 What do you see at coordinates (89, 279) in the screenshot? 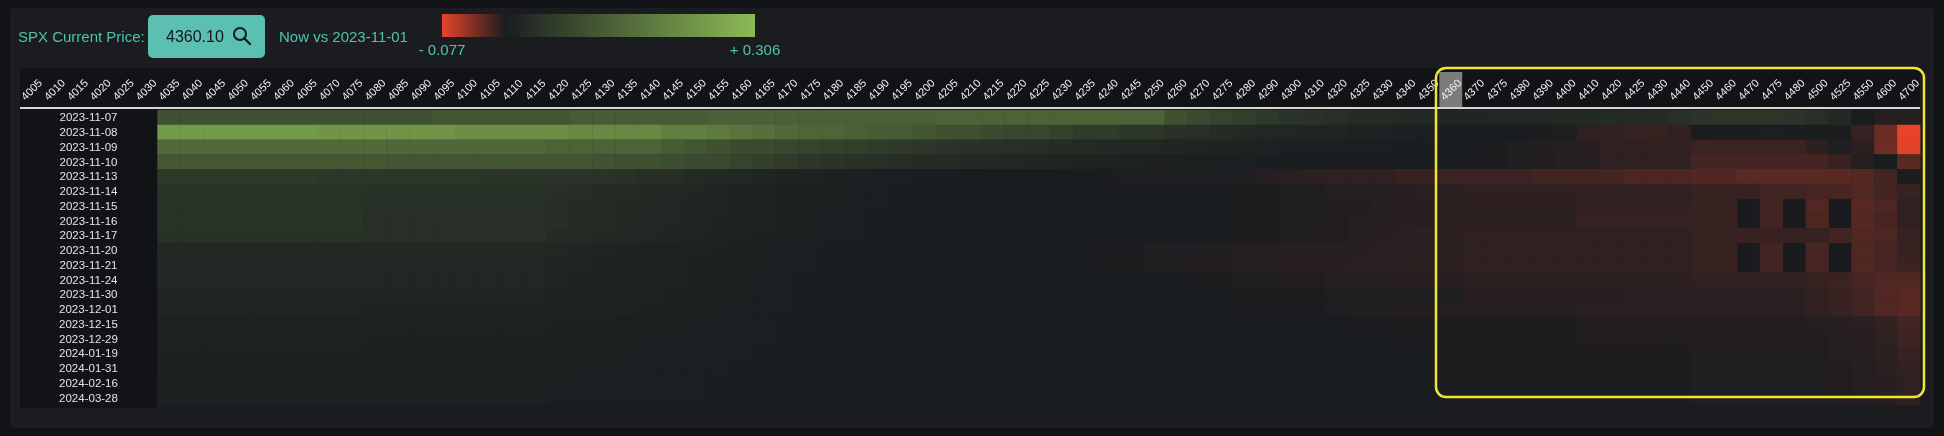
I see `y-tick-label: 2023-11-24` at bounding box center [89, 279].